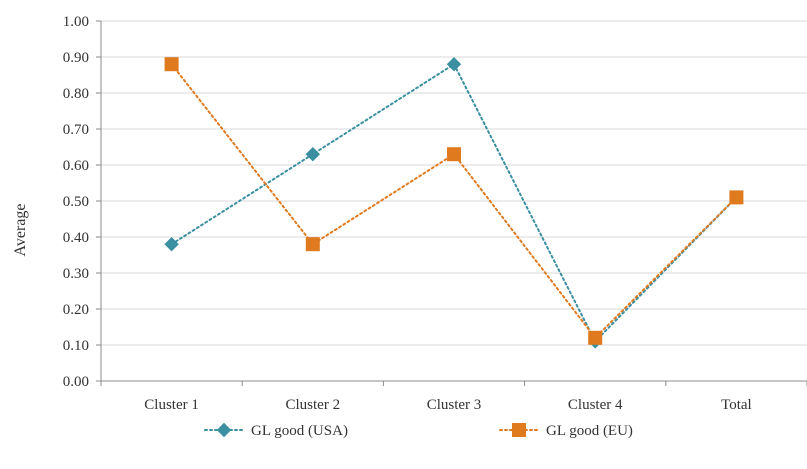 Image resolution: width=807 pixels, height=469 pixels. Describe the element at coordinates (171, 405) in the screenshot. I see `x-tick-label-cluster-1: Cluster 1` at that location.